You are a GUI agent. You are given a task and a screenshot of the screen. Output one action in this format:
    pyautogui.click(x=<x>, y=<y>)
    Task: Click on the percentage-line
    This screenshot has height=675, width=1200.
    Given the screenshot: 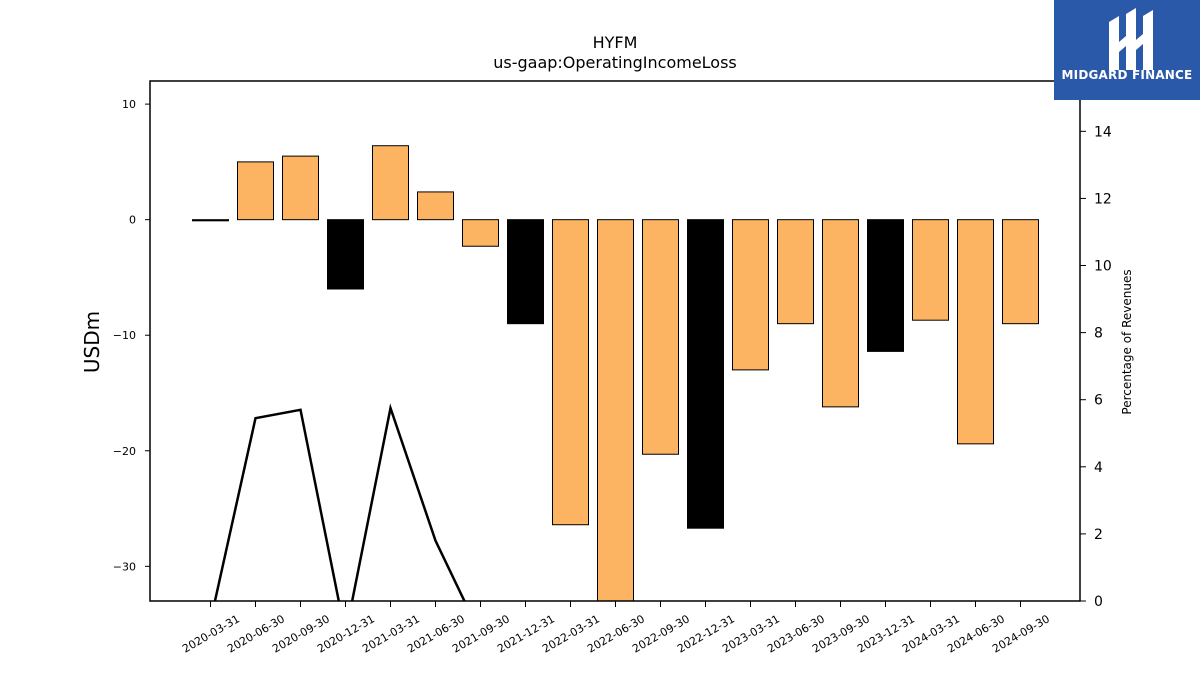 What is the action you would take?
    pyautogui.click(x=339, y=502)
    